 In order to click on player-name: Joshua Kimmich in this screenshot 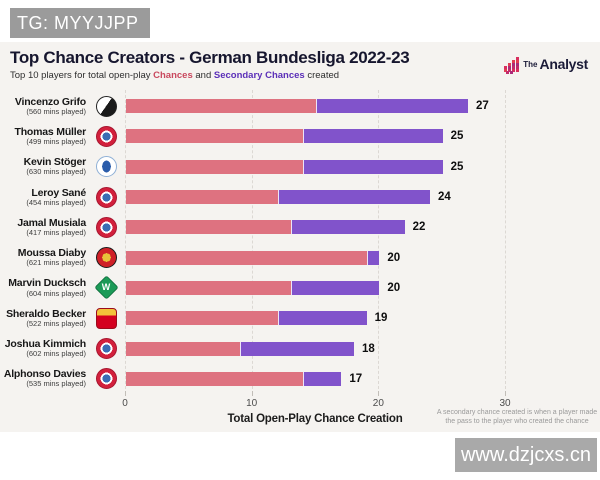, I will do `click(45, 344)`.